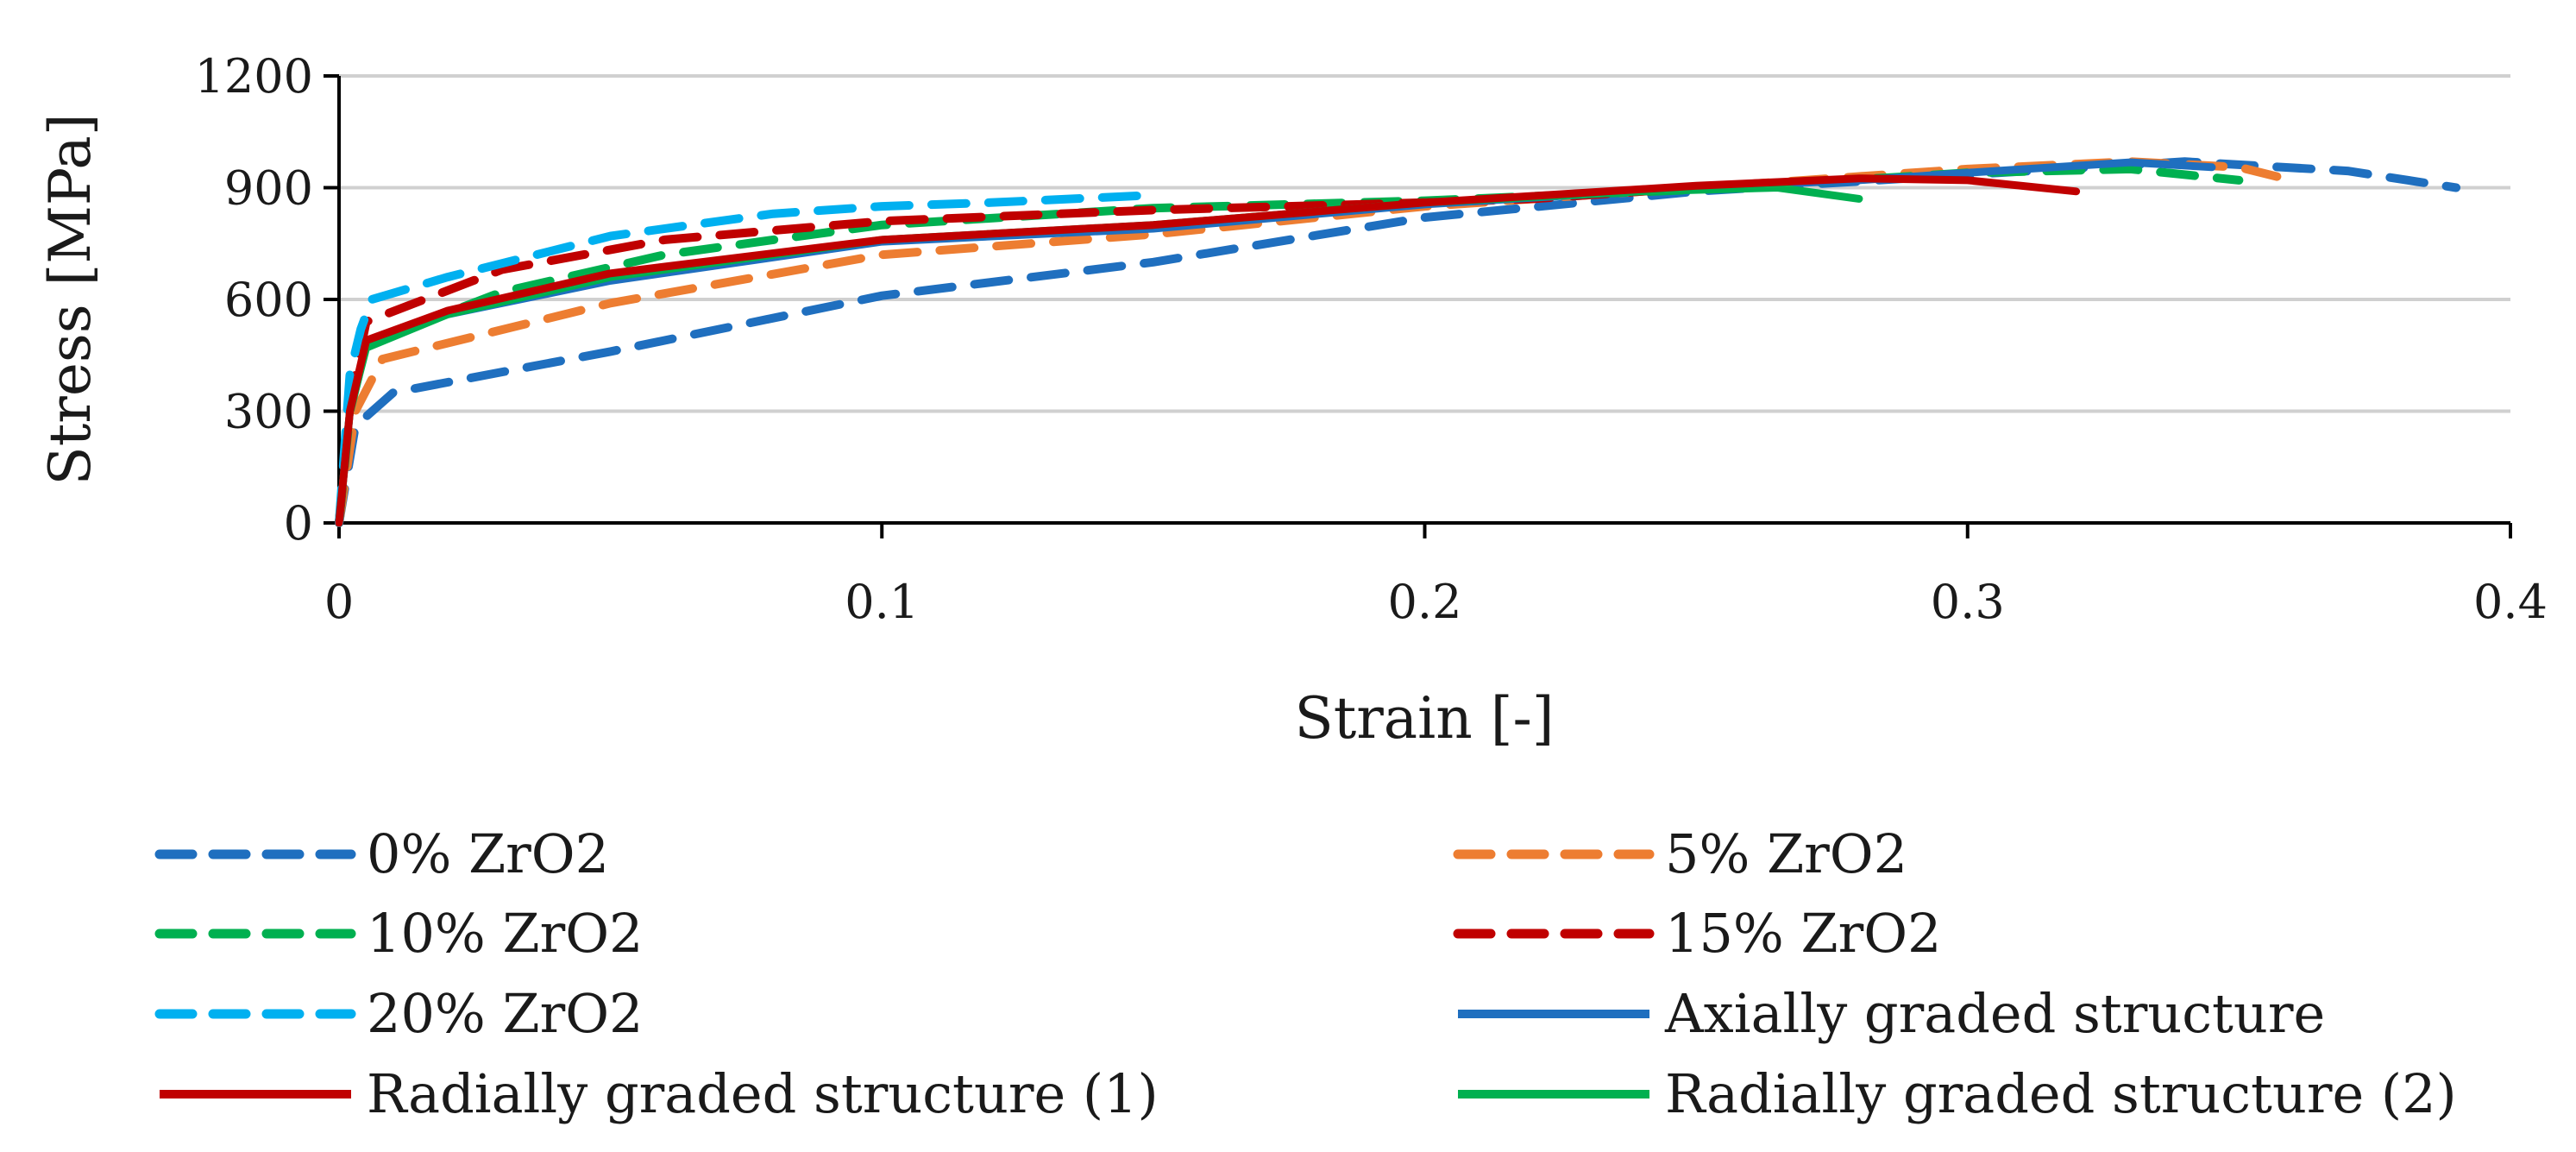 The height and width of the screenshot is (1152, 2576). Describe the element at coordinates (1786, 854) in the screenshot. I see `legend-label-1: 5% ZrO2` at that location.